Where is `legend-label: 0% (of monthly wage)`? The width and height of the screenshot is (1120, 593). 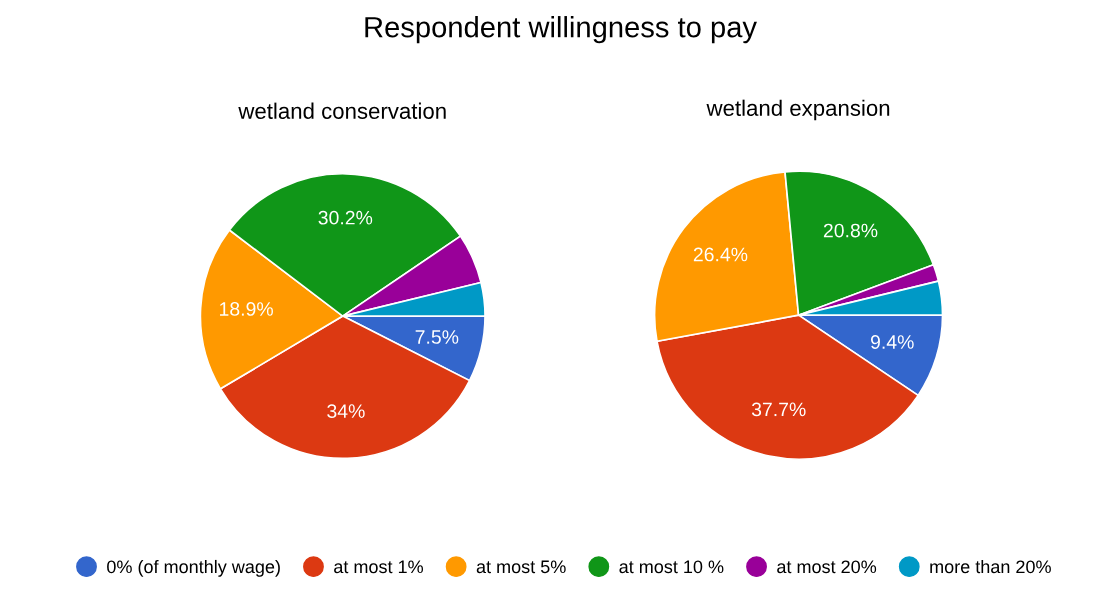
legend-label: 0% (of monthly wage) is located at coordinates (193, 568).